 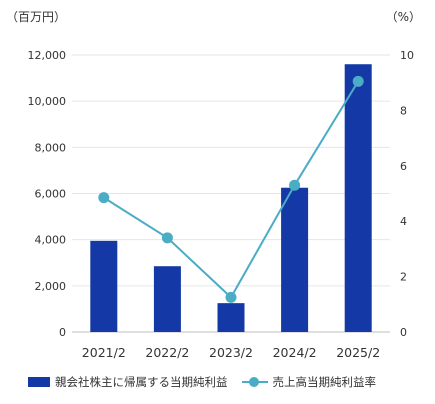 What do you see at coordinates (47, 55) in the screenshot?
I see `y-left-tick-label: 12,000` at bounding box center [47, 55].